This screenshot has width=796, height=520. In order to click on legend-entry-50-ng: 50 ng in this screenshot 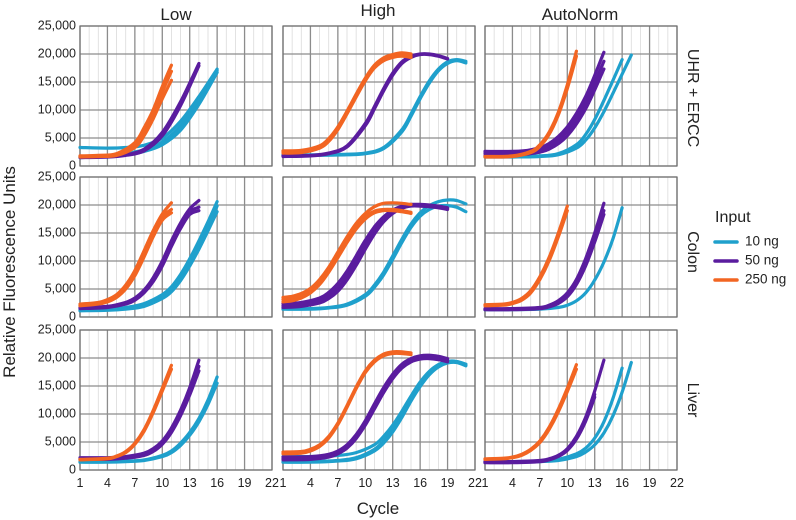, I will do `click(746, 260)`.